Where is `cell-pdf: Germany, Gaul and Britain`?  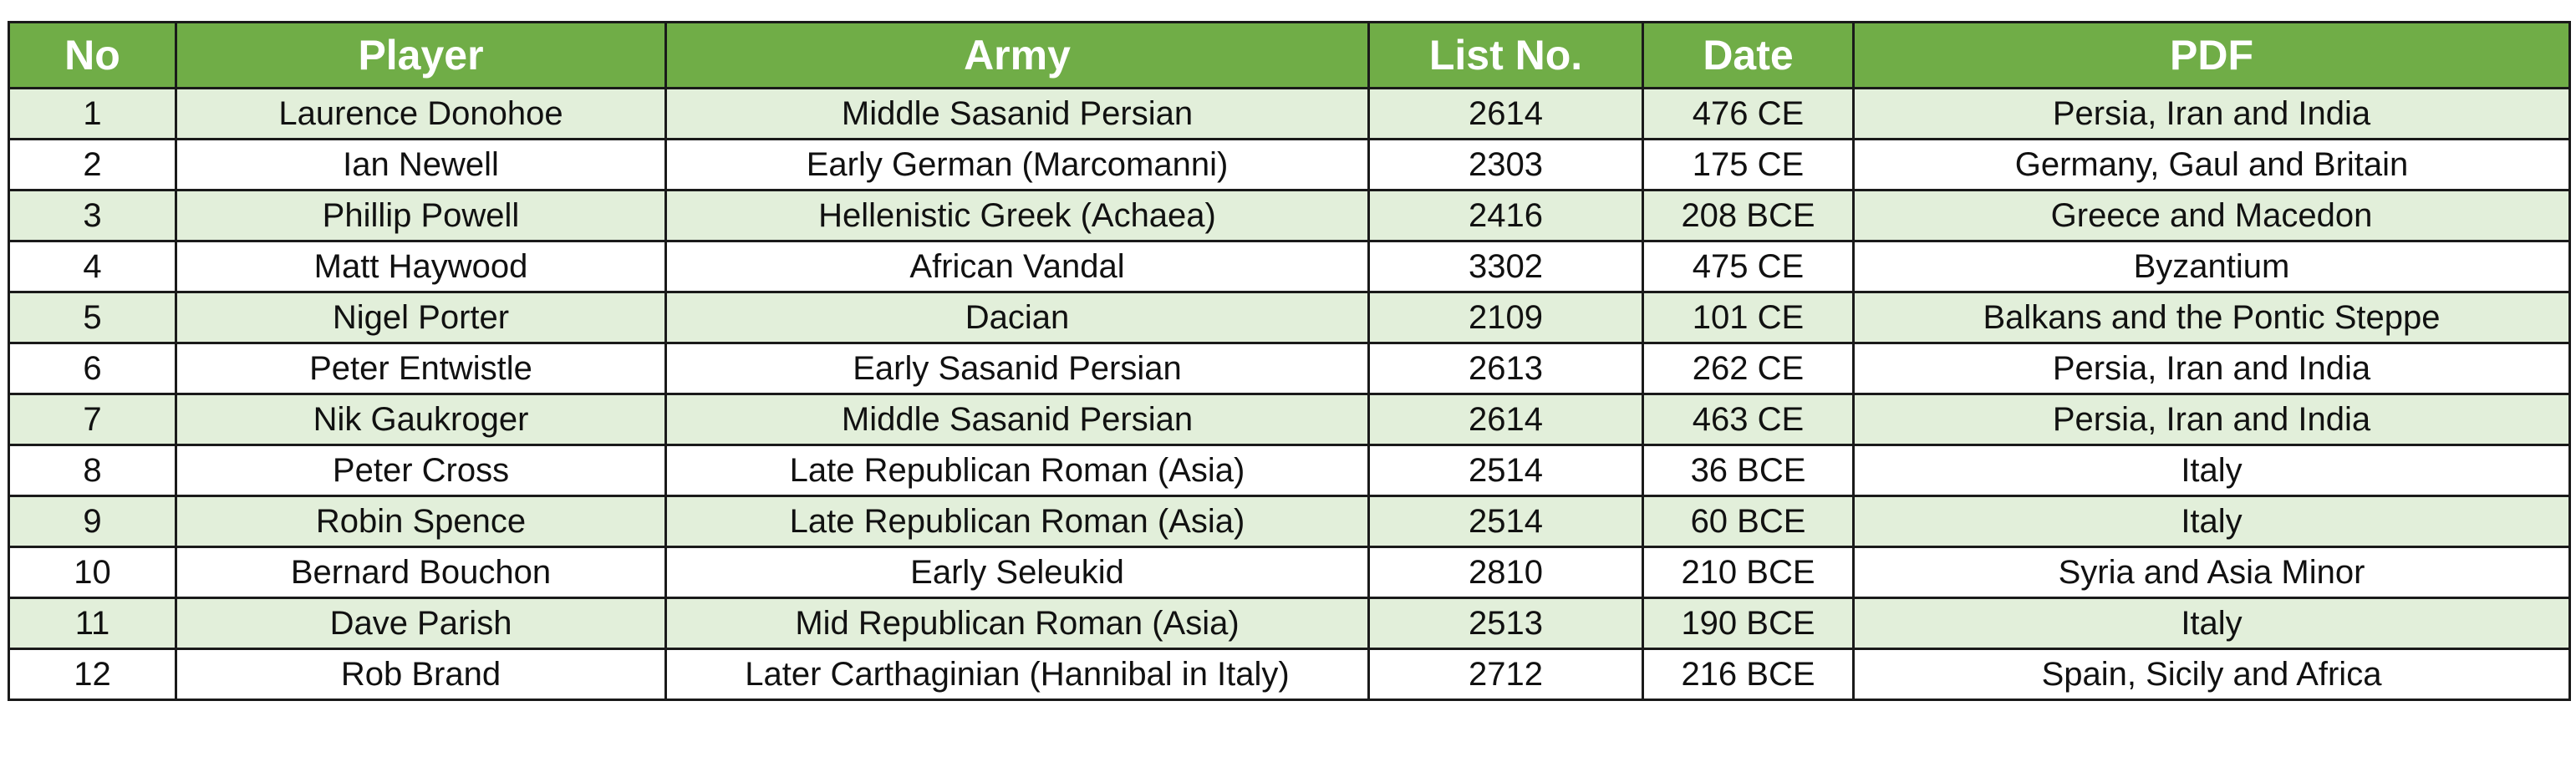
cell-pdf: Germany, Gaul and Britain is located at coordinates (2211, 164).